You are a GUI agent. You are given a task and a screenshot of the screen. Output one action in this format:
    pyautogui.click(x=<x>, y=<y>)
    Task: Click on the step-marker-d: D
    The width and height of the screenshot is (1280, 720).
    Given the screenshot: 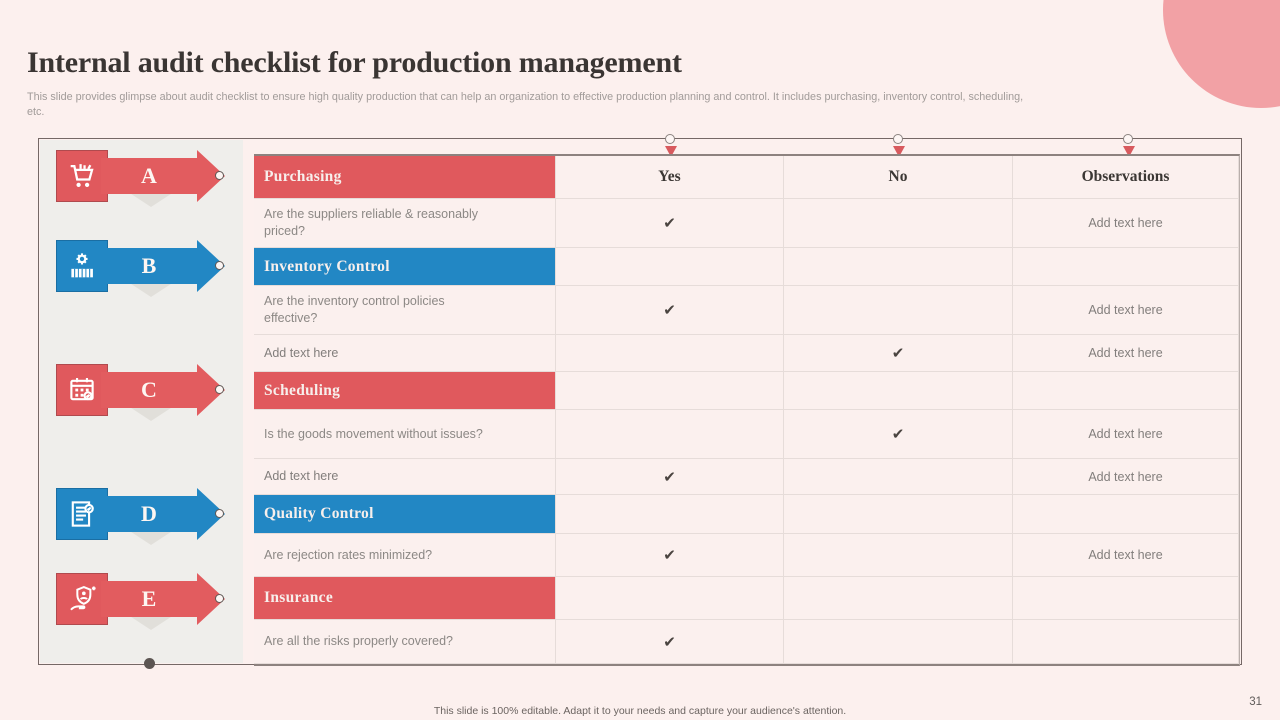 What is the action you would take?
    pyautogui.click(x=156, y=514)
    